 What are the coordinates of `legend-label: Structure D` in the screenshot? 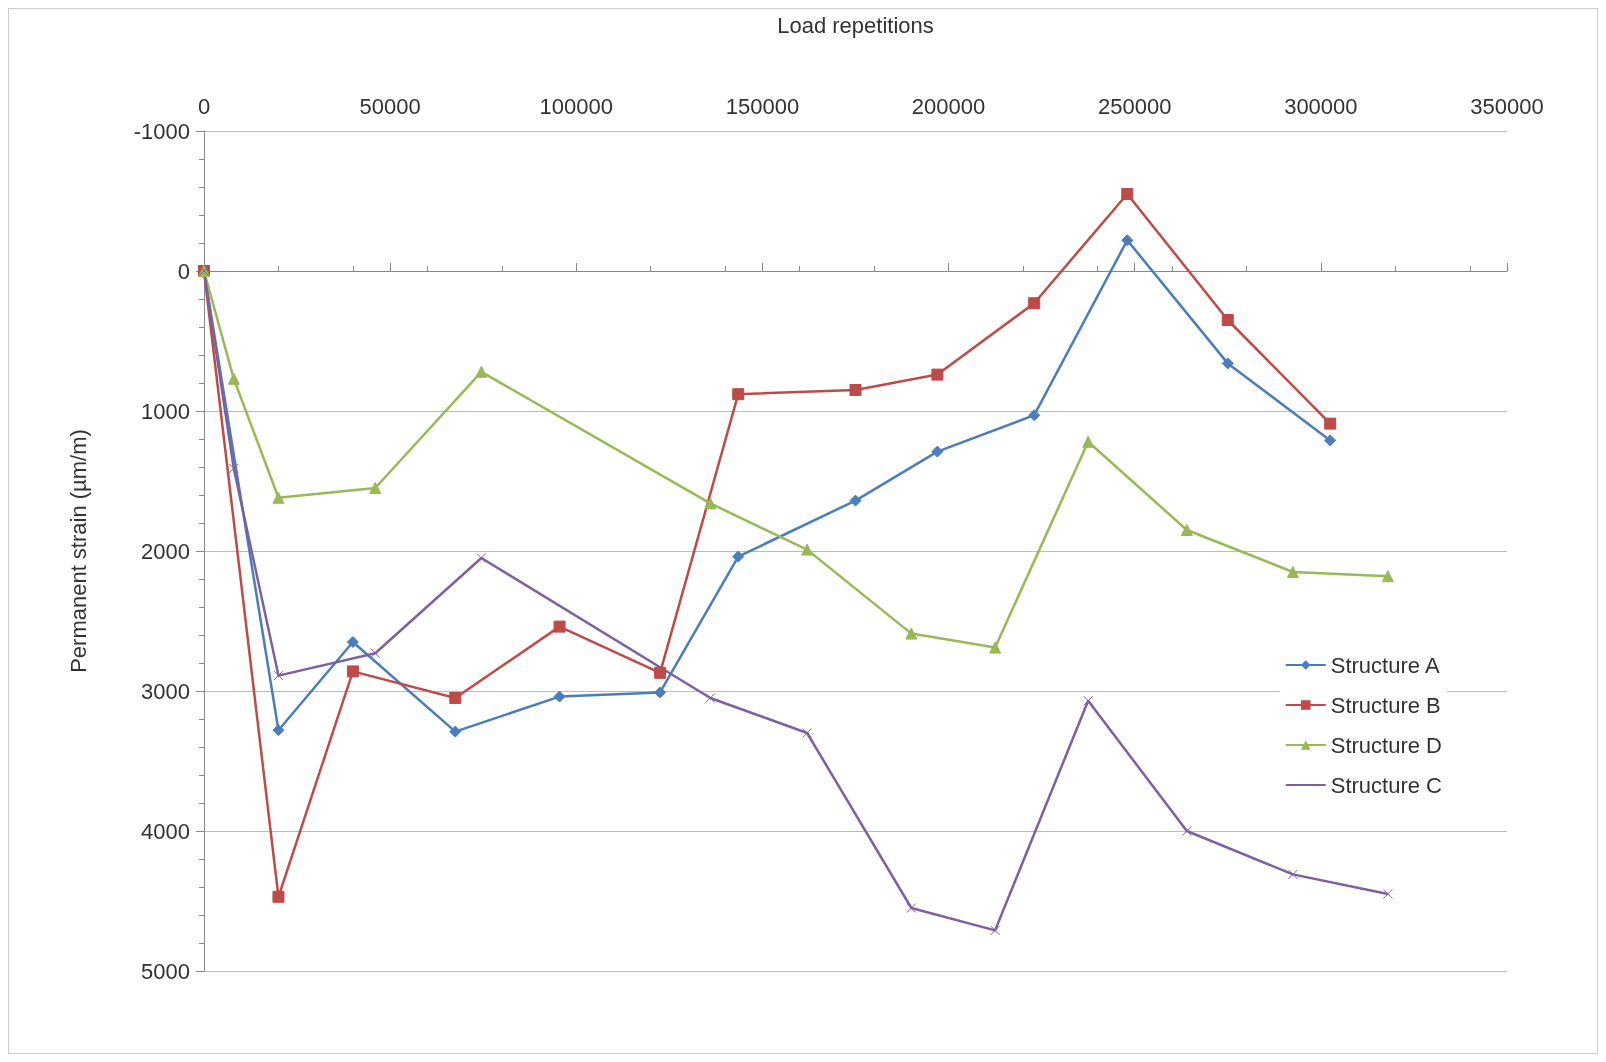 It's located at (1386, 745).